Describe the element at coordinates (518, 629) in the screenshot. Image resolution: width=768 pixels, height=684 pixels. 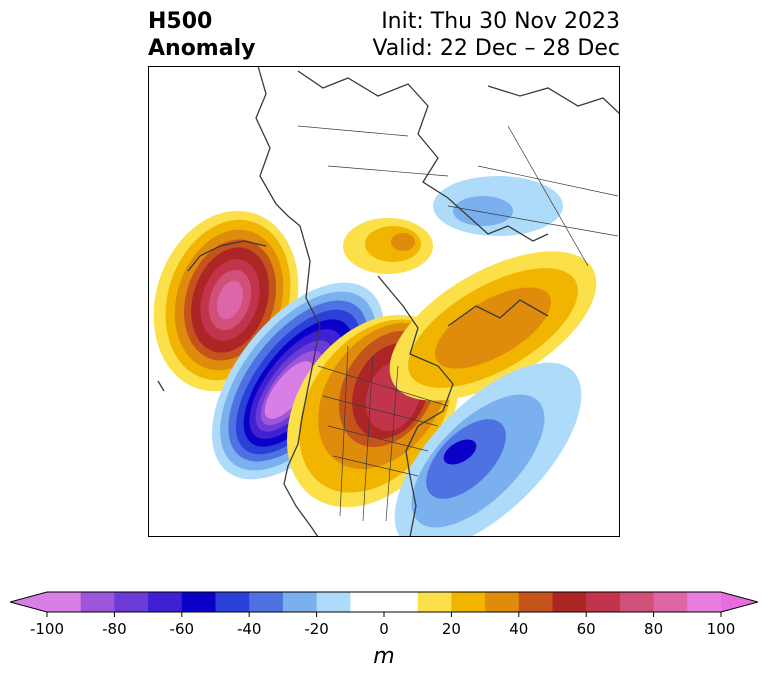
I see `colorbar-tick-label: 40` at that location.